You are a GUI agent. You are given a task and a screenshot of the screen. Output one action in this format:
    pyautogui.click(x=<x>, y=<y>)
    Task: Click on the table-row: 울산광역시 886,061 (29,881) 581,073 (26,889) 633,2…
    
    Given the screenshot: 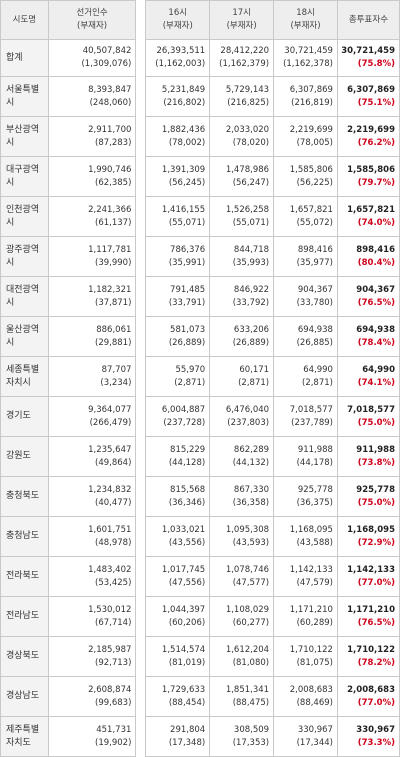 What is the action you would take?
    pyautogui.click(x=200, y=336)
    